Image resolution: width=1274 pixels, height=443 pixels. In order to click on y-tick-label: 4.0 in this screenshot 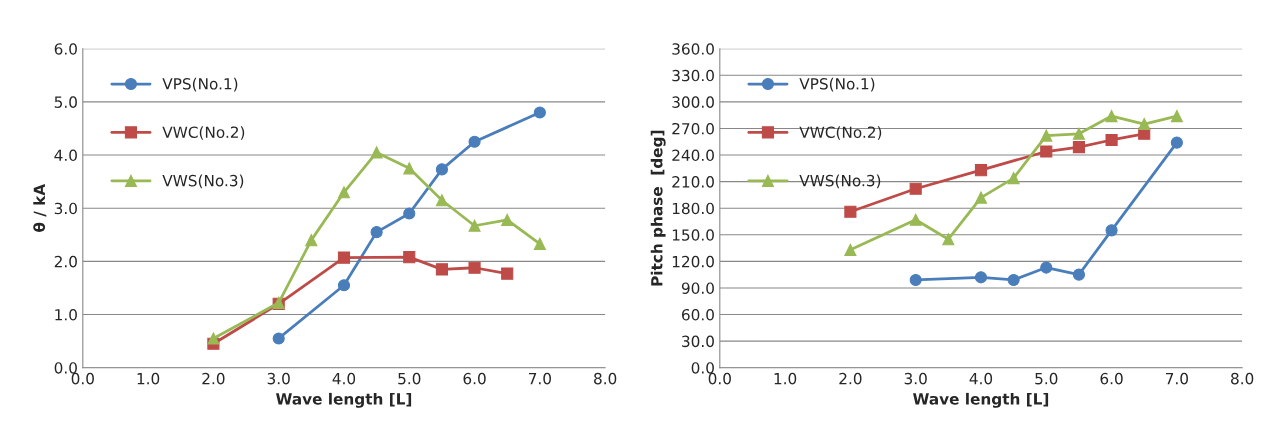, I will do `click(65, 155)`.